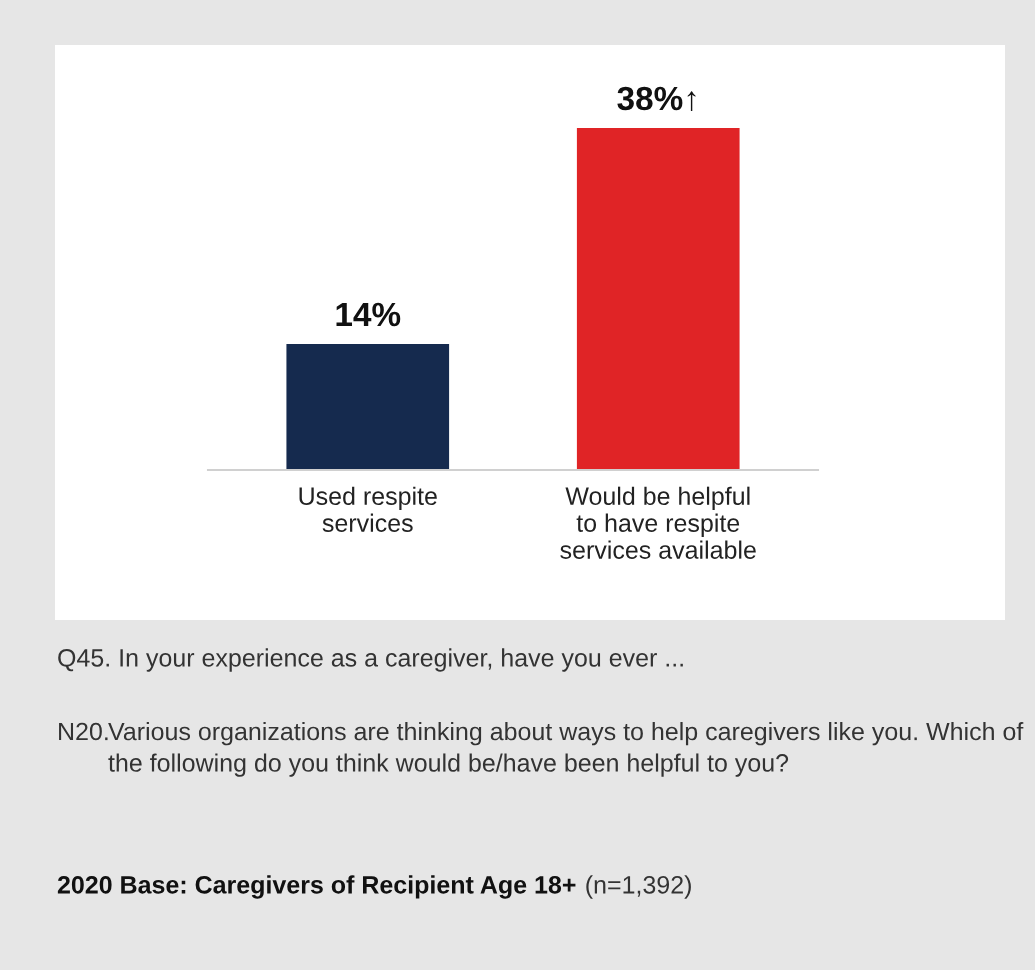  I want to click on text: (n=1,392), so click(638, 887).